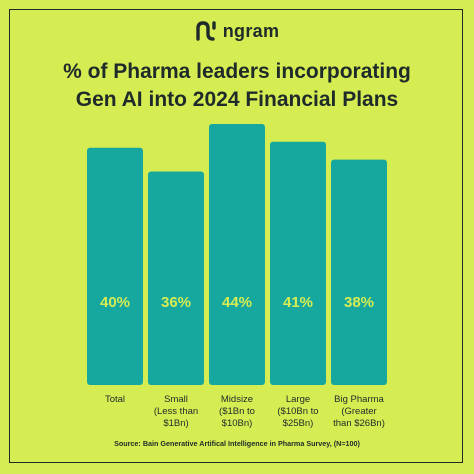 The height and width of the screenshot is (474, 474). I want to click on category-label-3-line-1: ($10Bn to, so click(297, 411).